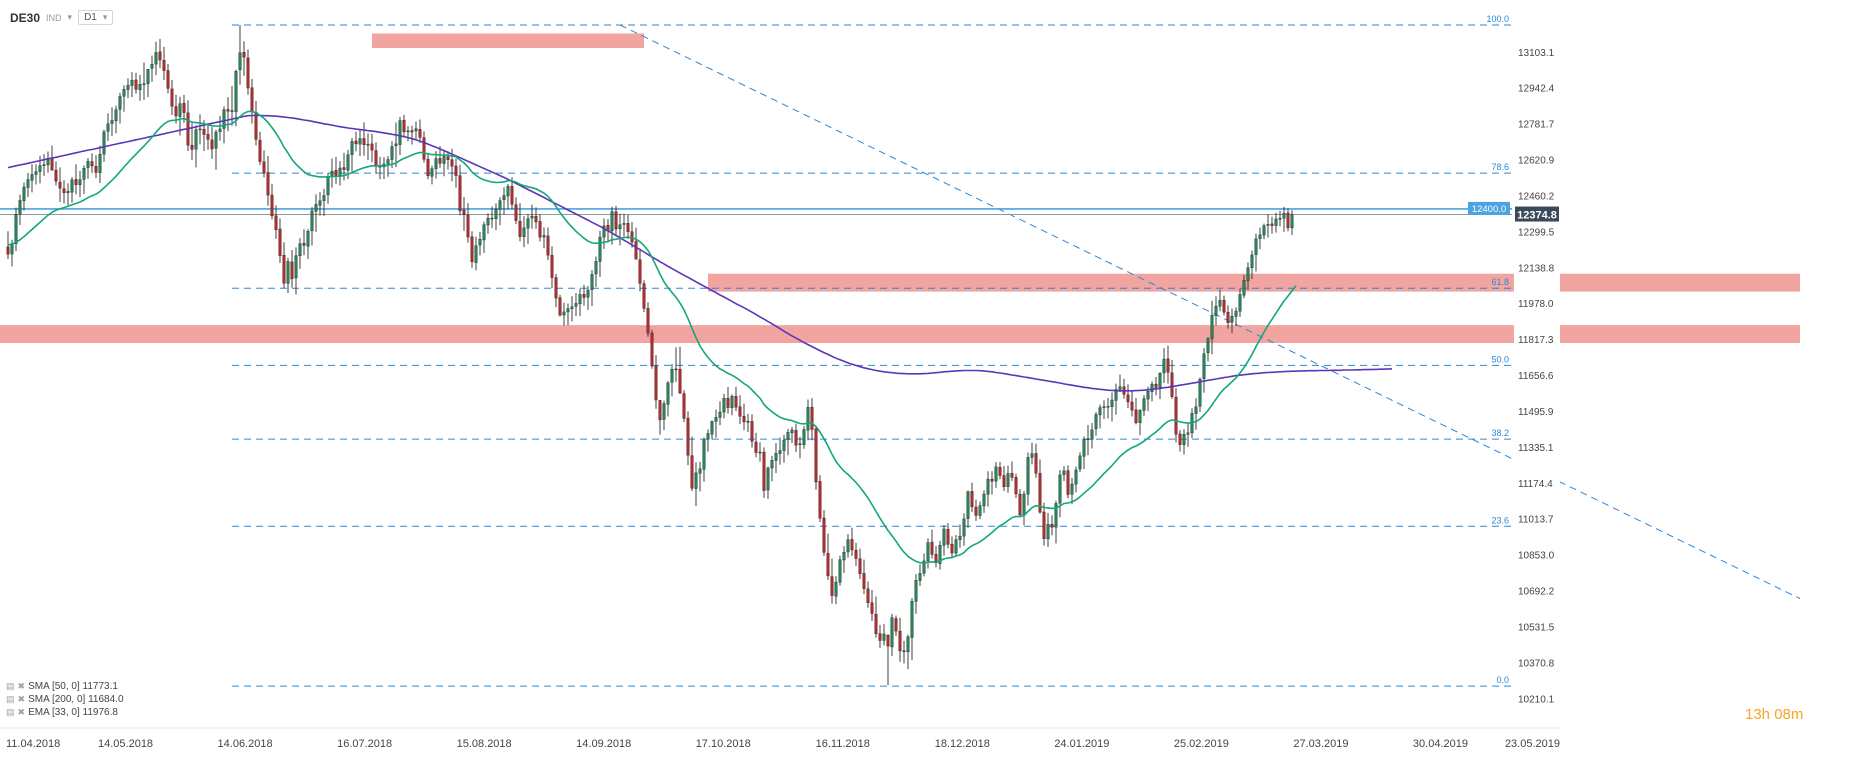  Describe the element at coordinates (1536, 376) in the screenshot. I see `y-tick-label: 11656.6` at that location.